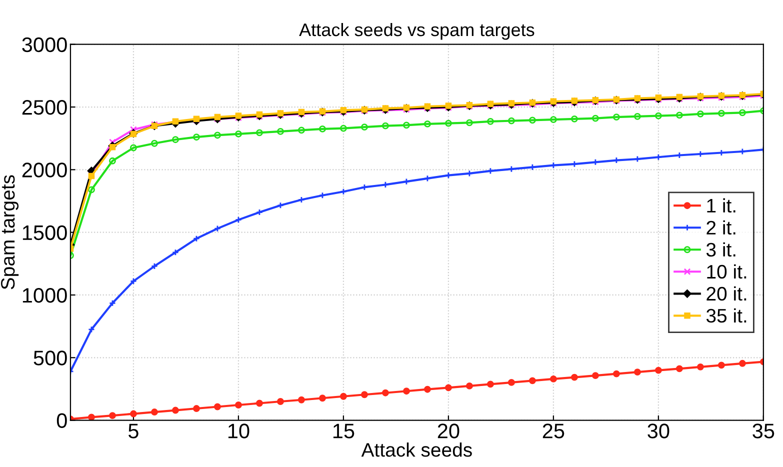 The height and width of the screenshot is (467, 783). Describe the element at coordinates (133, 431) in the screenshot. I see `x-tick-label: 5` at that location.